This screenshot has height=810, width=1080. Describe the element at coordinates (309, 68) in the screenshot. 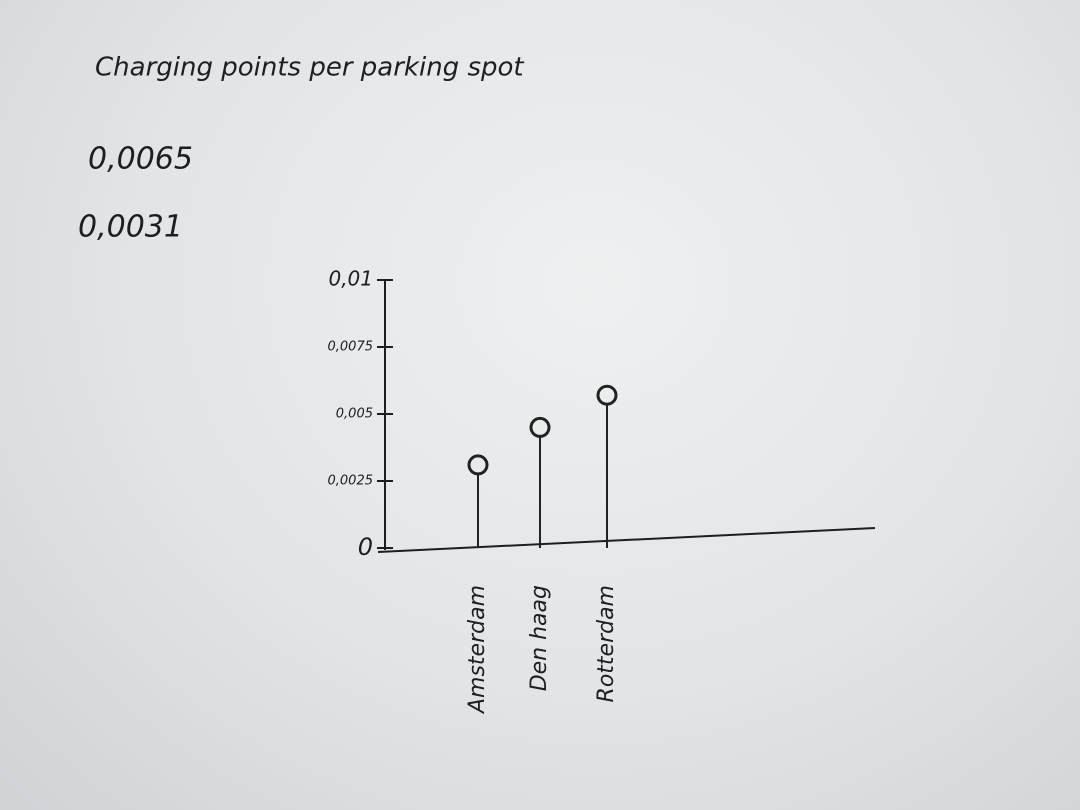

I see `chart-title: Charging points per parking spot` at that location.